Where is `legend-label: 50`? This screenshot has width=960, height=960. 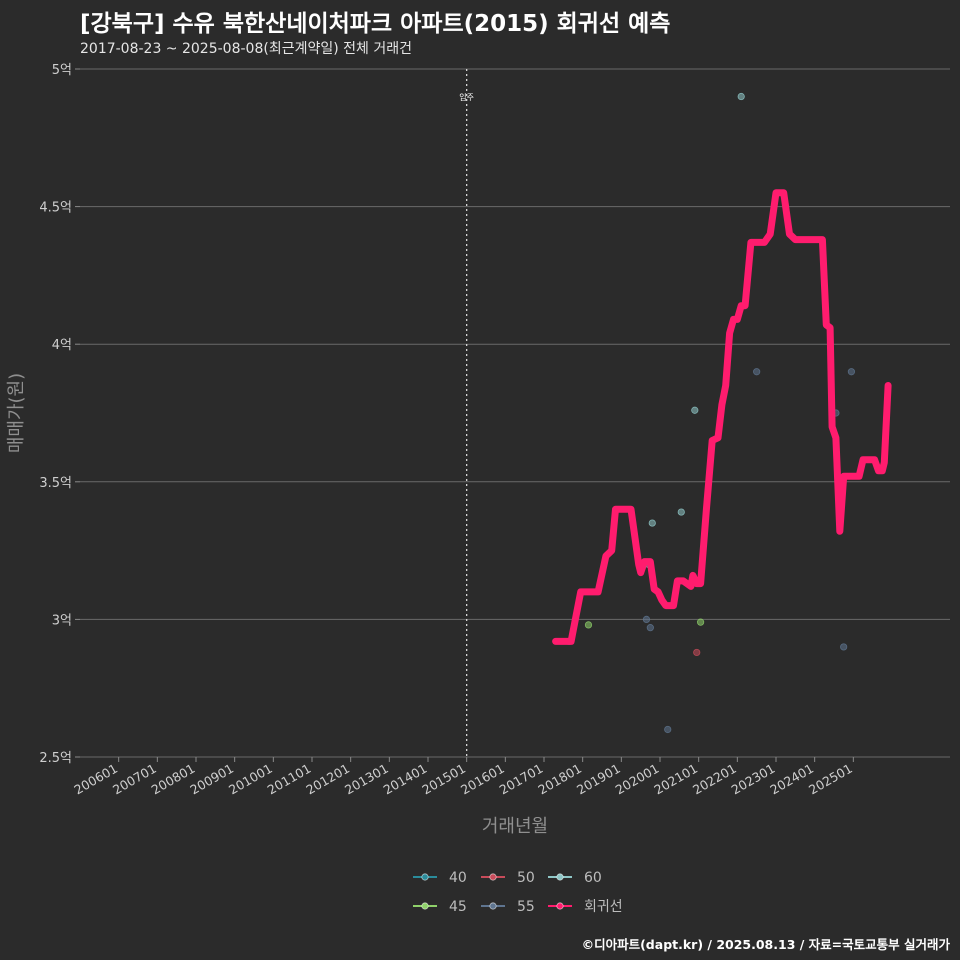
legend-label: 50 is located at coordinates (526, 878).